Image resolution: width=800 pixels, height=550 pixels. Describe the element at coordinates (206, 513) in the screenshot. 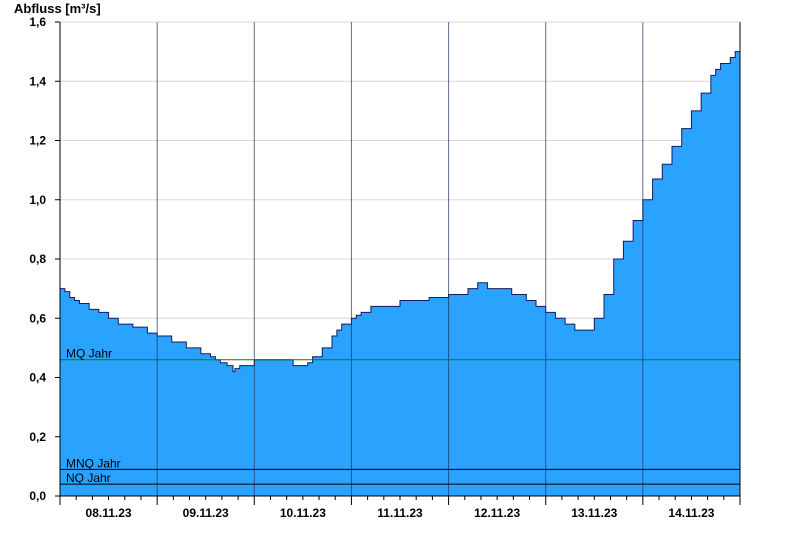

I see `x-tick-label-1: 09.11.23` at that location.